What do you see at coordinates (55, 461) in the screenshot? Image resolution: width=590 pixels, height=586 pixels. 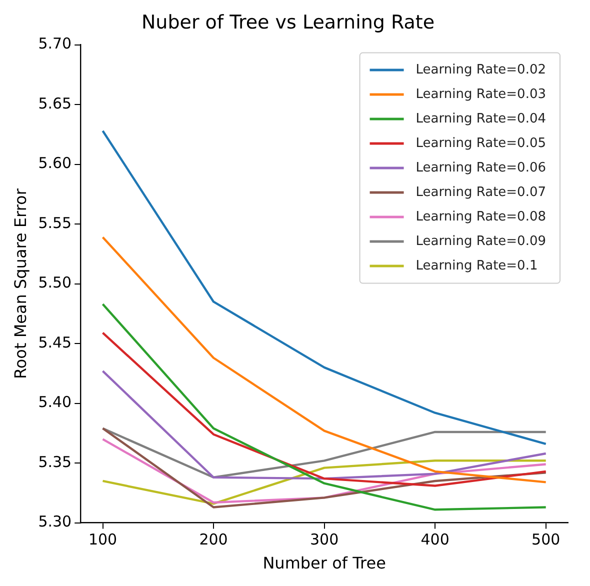 I see `y-tick-label: 5.35` at bounding box center [55, 461].